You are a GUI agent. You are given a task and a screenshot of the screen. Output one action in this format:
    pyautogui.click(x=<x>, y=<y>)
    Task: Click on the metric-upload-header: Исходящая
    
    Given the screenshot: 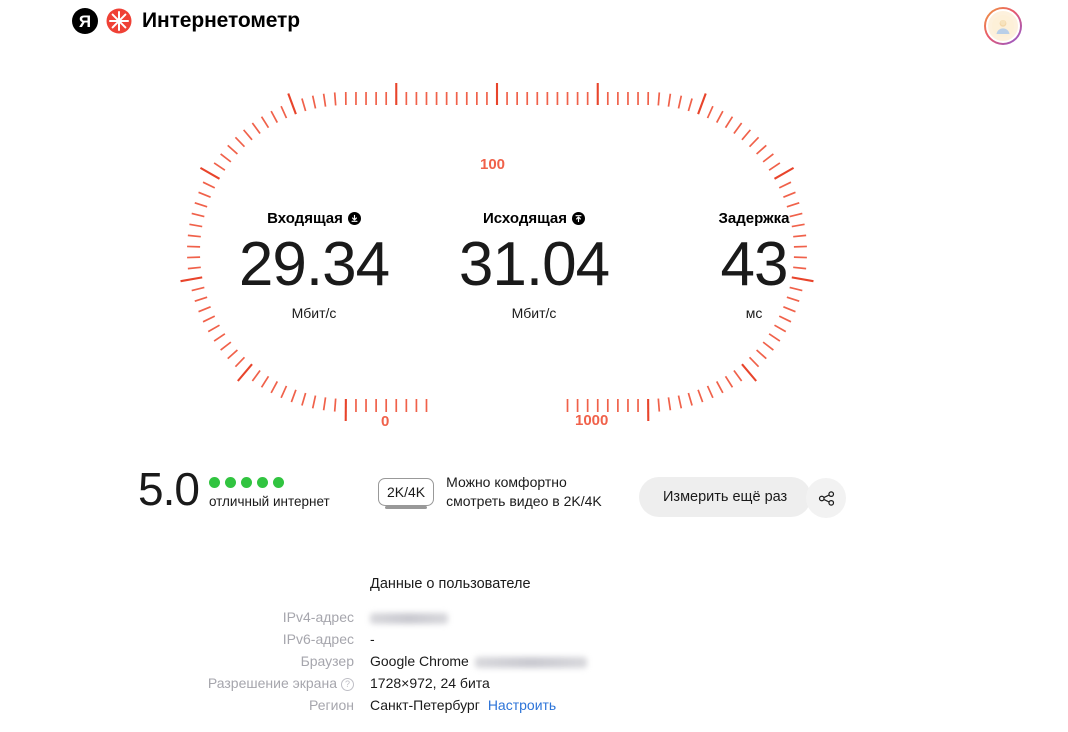 What is the action you would take?
    pyautogui.click(x=534, y=218)
    